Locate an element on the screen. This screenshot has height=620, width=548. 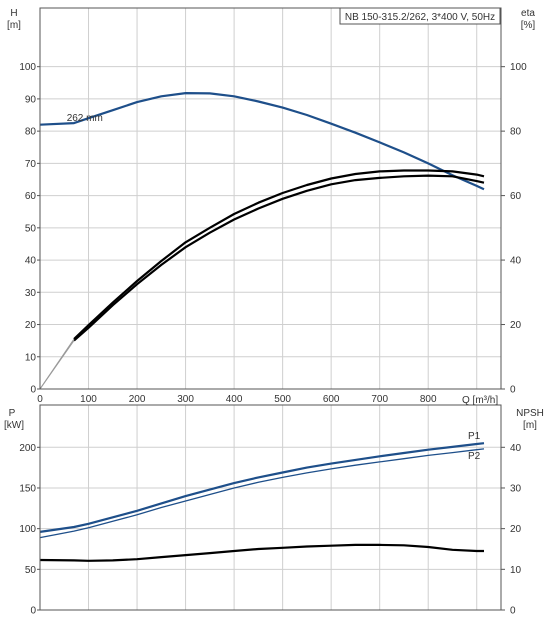
left-tick-label: 200 is located at coordinates (27, 448).